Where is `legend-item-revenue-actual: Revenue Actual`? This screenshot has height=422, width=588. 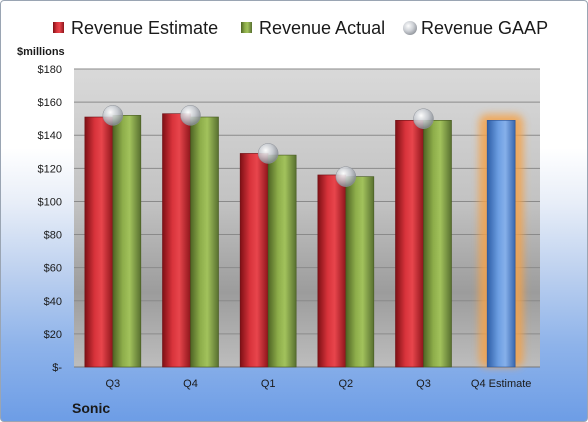 legend-item-revenue-actual: Revenue Actual is located at coordinates (313, 28).